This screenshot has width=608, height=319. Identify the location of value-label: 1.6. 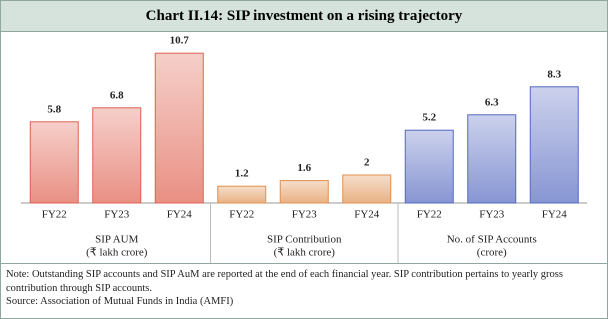
(304, 168).